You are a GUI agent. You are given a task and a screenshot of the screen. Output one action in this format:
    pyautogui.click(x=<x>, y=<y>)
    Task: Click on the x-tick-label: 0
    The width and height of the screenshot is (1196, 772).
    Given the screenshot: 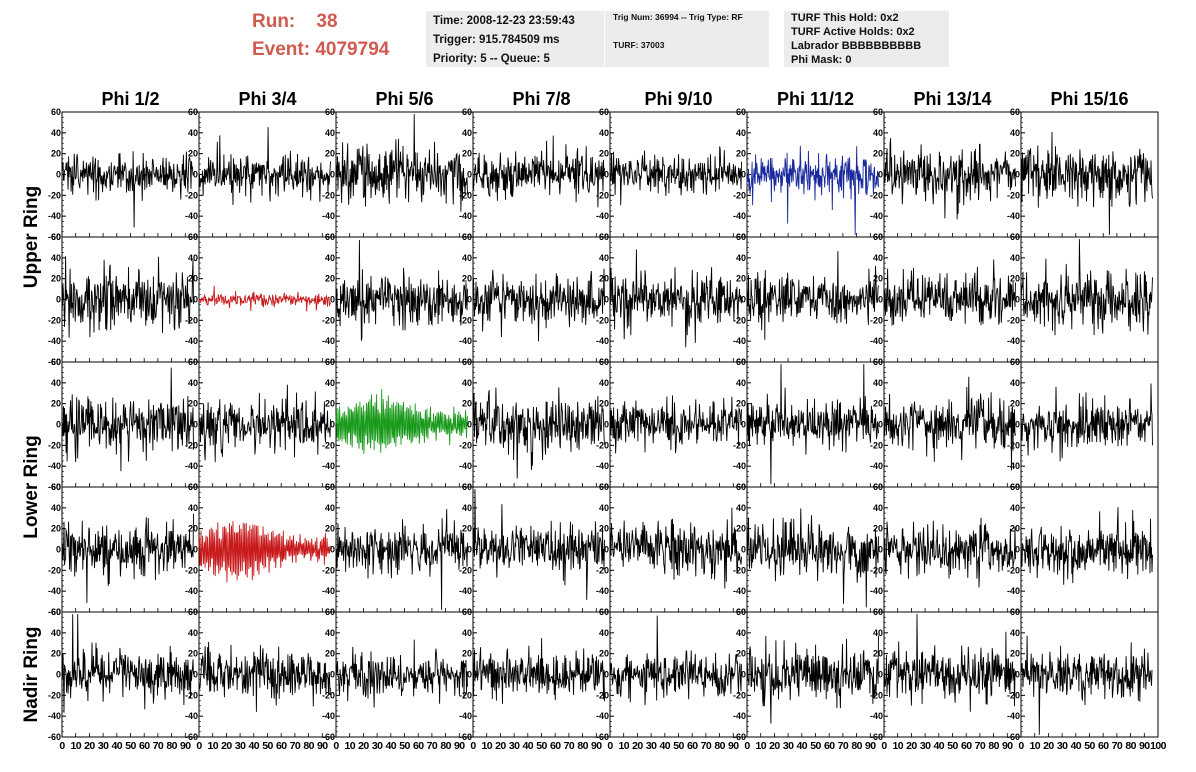 What is the action you would take?
    pyautogui.click(x=199, y=746)
    